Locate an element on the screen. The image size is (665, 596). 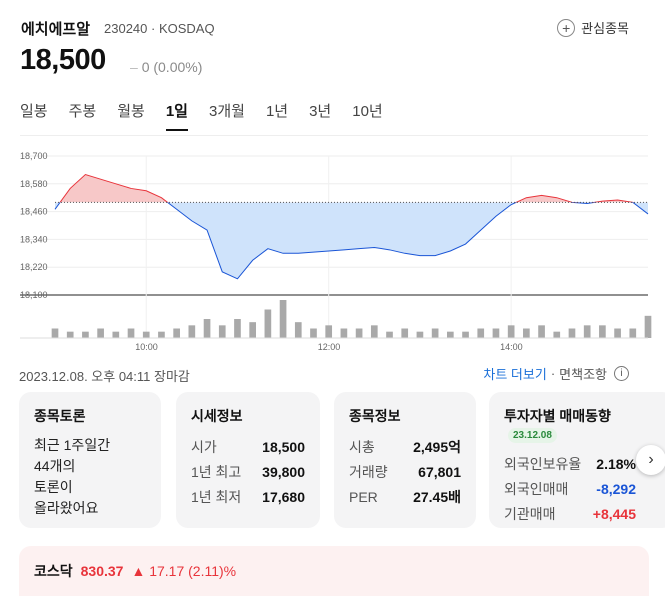
info-row: 1년 최고 39,800 is located at coordinates (248, 472).